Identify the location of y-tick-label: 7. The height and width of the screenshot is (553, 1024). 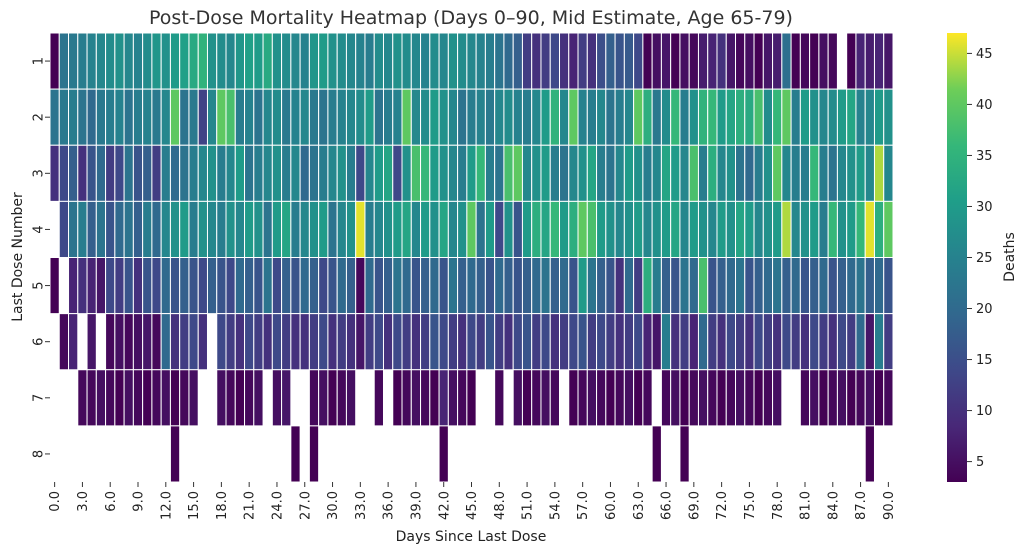
(39, 398).